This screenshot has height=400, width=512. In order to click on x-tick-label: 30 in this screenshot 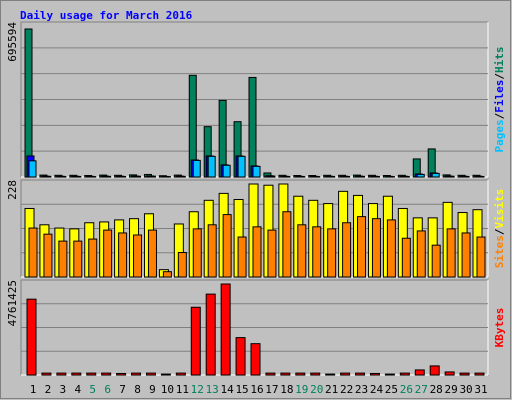, I will do `click(465, 389)`.